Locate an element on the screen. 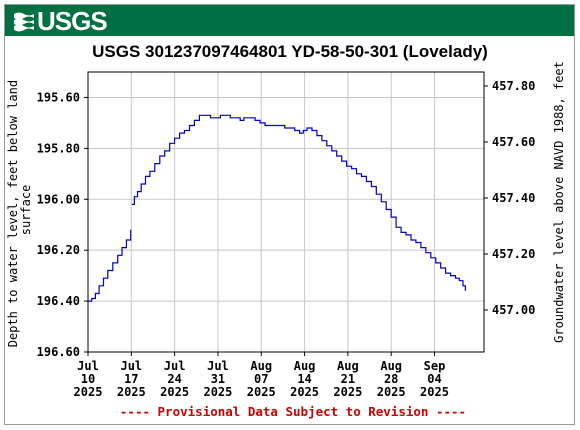 This screenshot has height=430, width=580. x-tick-label: Aug 07 2025 is located at coordinates (261, 379).